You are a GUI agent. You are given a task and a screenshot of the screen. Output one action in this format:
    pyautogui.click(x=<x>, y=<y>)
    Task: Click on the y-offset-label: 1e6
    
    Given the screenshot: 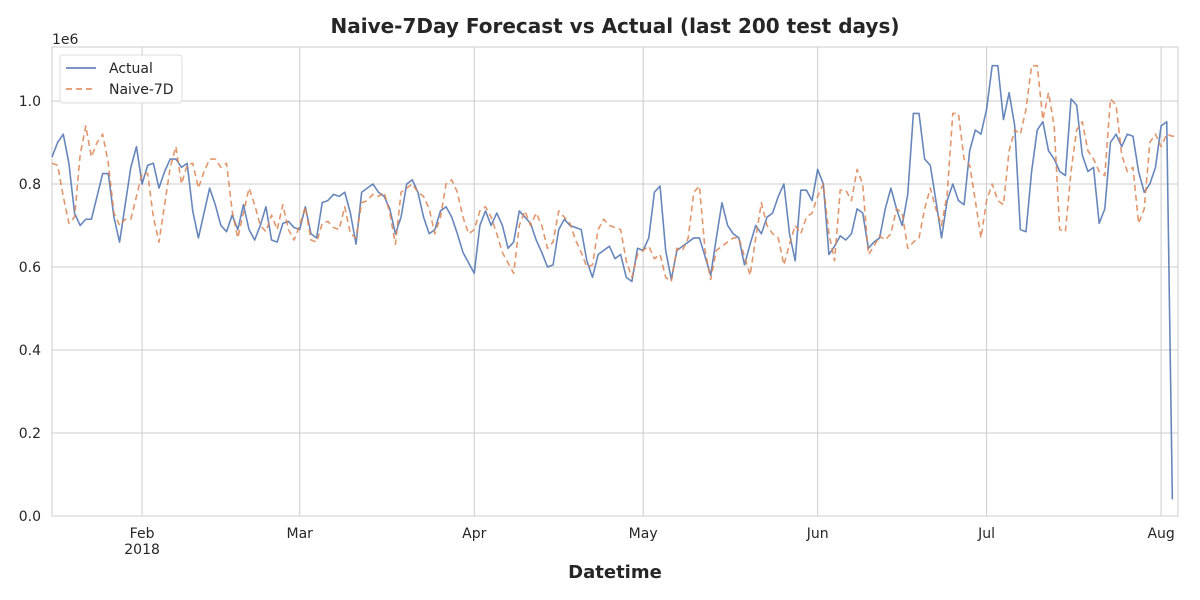 What is the action you would take?
    pyautogui.click(x=65, y=40)
    